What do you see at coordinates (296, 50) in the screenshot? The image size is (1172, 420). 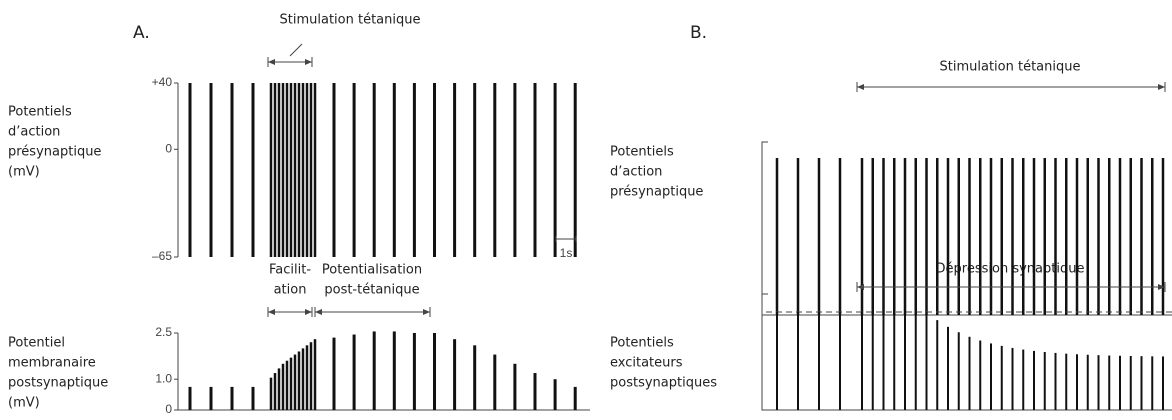 I see `pointer` at bounding box center [296, 50].